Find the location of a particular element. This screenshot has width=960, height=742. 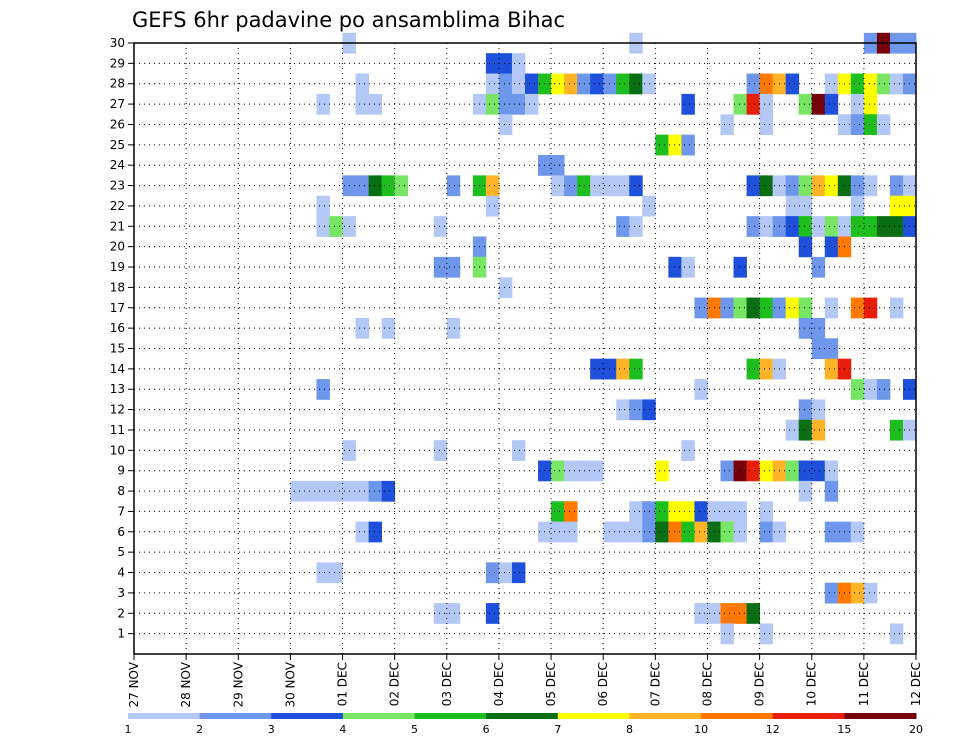

x-tick-label: 04 DEC is located at coordinates (499, 684).